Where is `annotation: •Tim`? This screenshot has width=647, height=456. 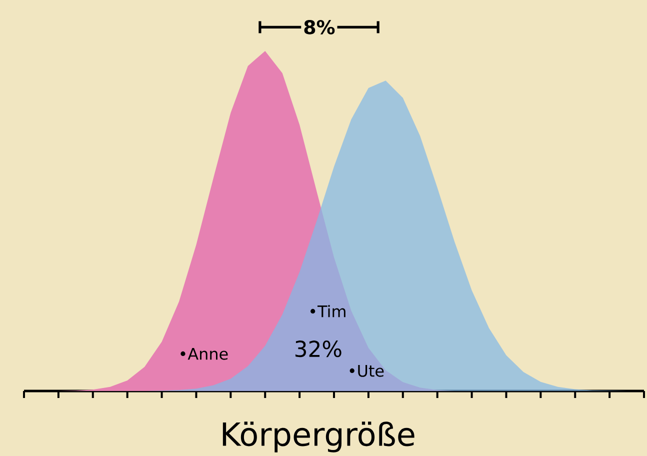 annotation: •Tim is located at coordinates (328, 311).